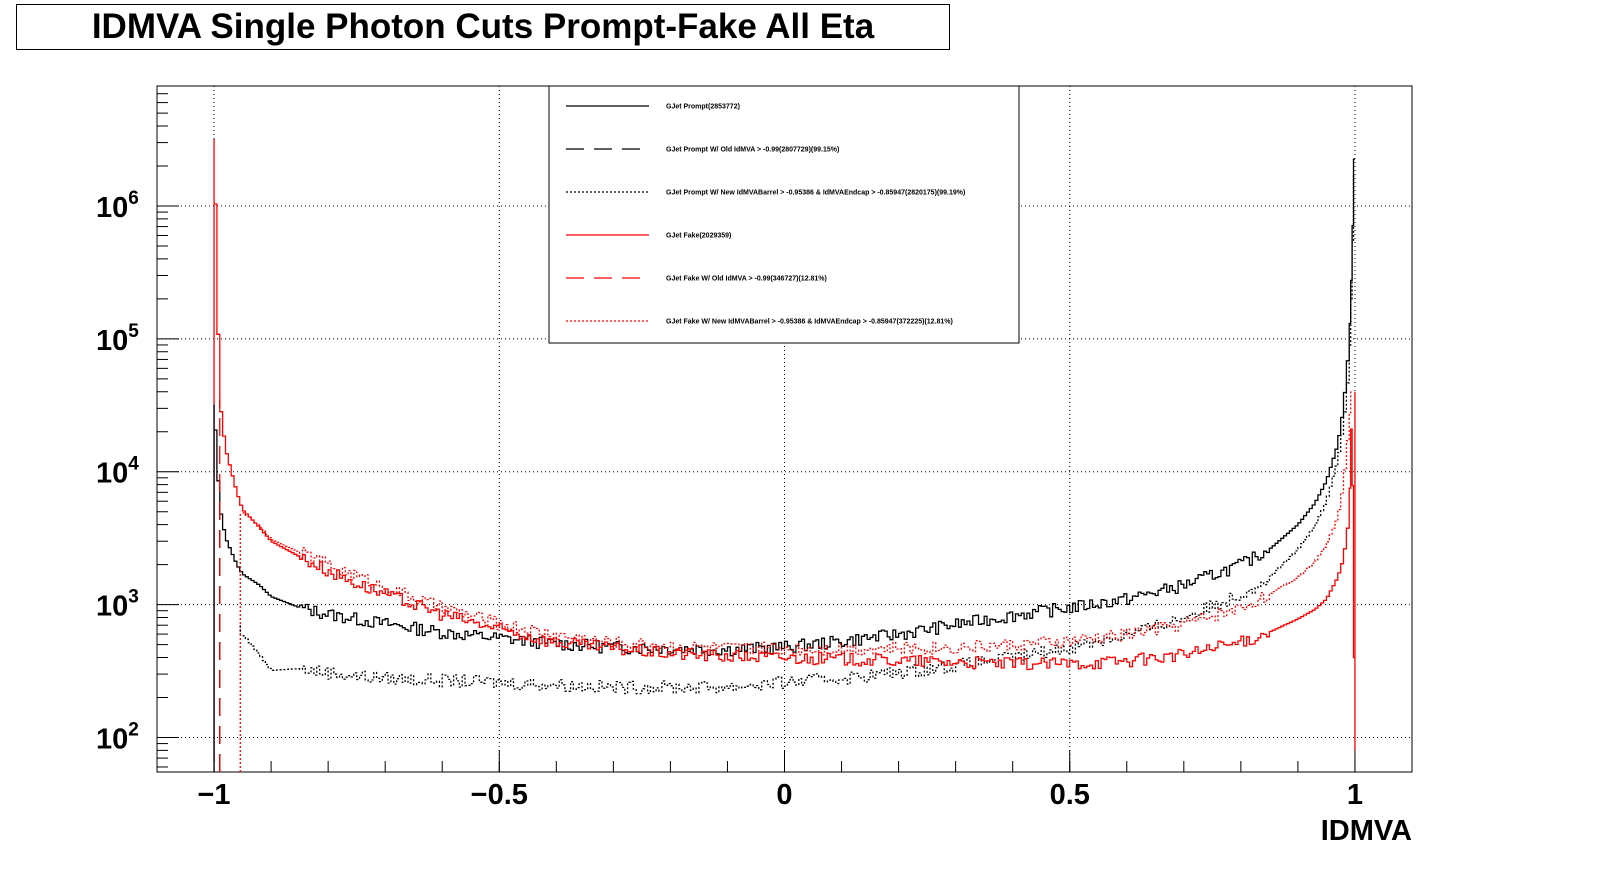 This screenshot has height=874, width=1598. I want to click on x-tick-label: 0, so click(784, 795).